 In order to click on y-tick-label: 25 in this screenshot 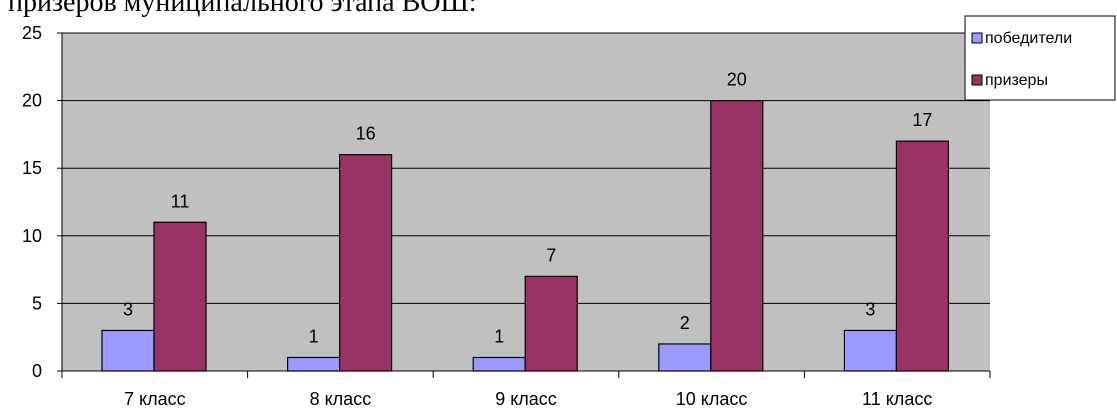, I will do `click(32, 33)`.